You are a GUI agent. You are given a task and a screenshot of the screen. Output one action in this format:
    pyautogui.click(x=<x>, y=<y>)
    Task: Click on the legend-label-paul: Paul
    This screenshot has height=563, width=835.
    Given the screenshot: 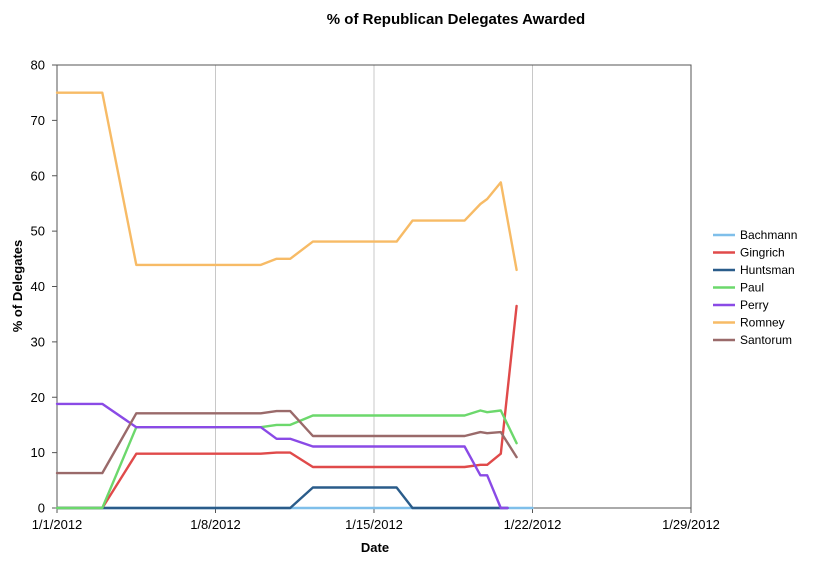 What is the action you would take?
    pyautogui.click(x=752, y=288)
    